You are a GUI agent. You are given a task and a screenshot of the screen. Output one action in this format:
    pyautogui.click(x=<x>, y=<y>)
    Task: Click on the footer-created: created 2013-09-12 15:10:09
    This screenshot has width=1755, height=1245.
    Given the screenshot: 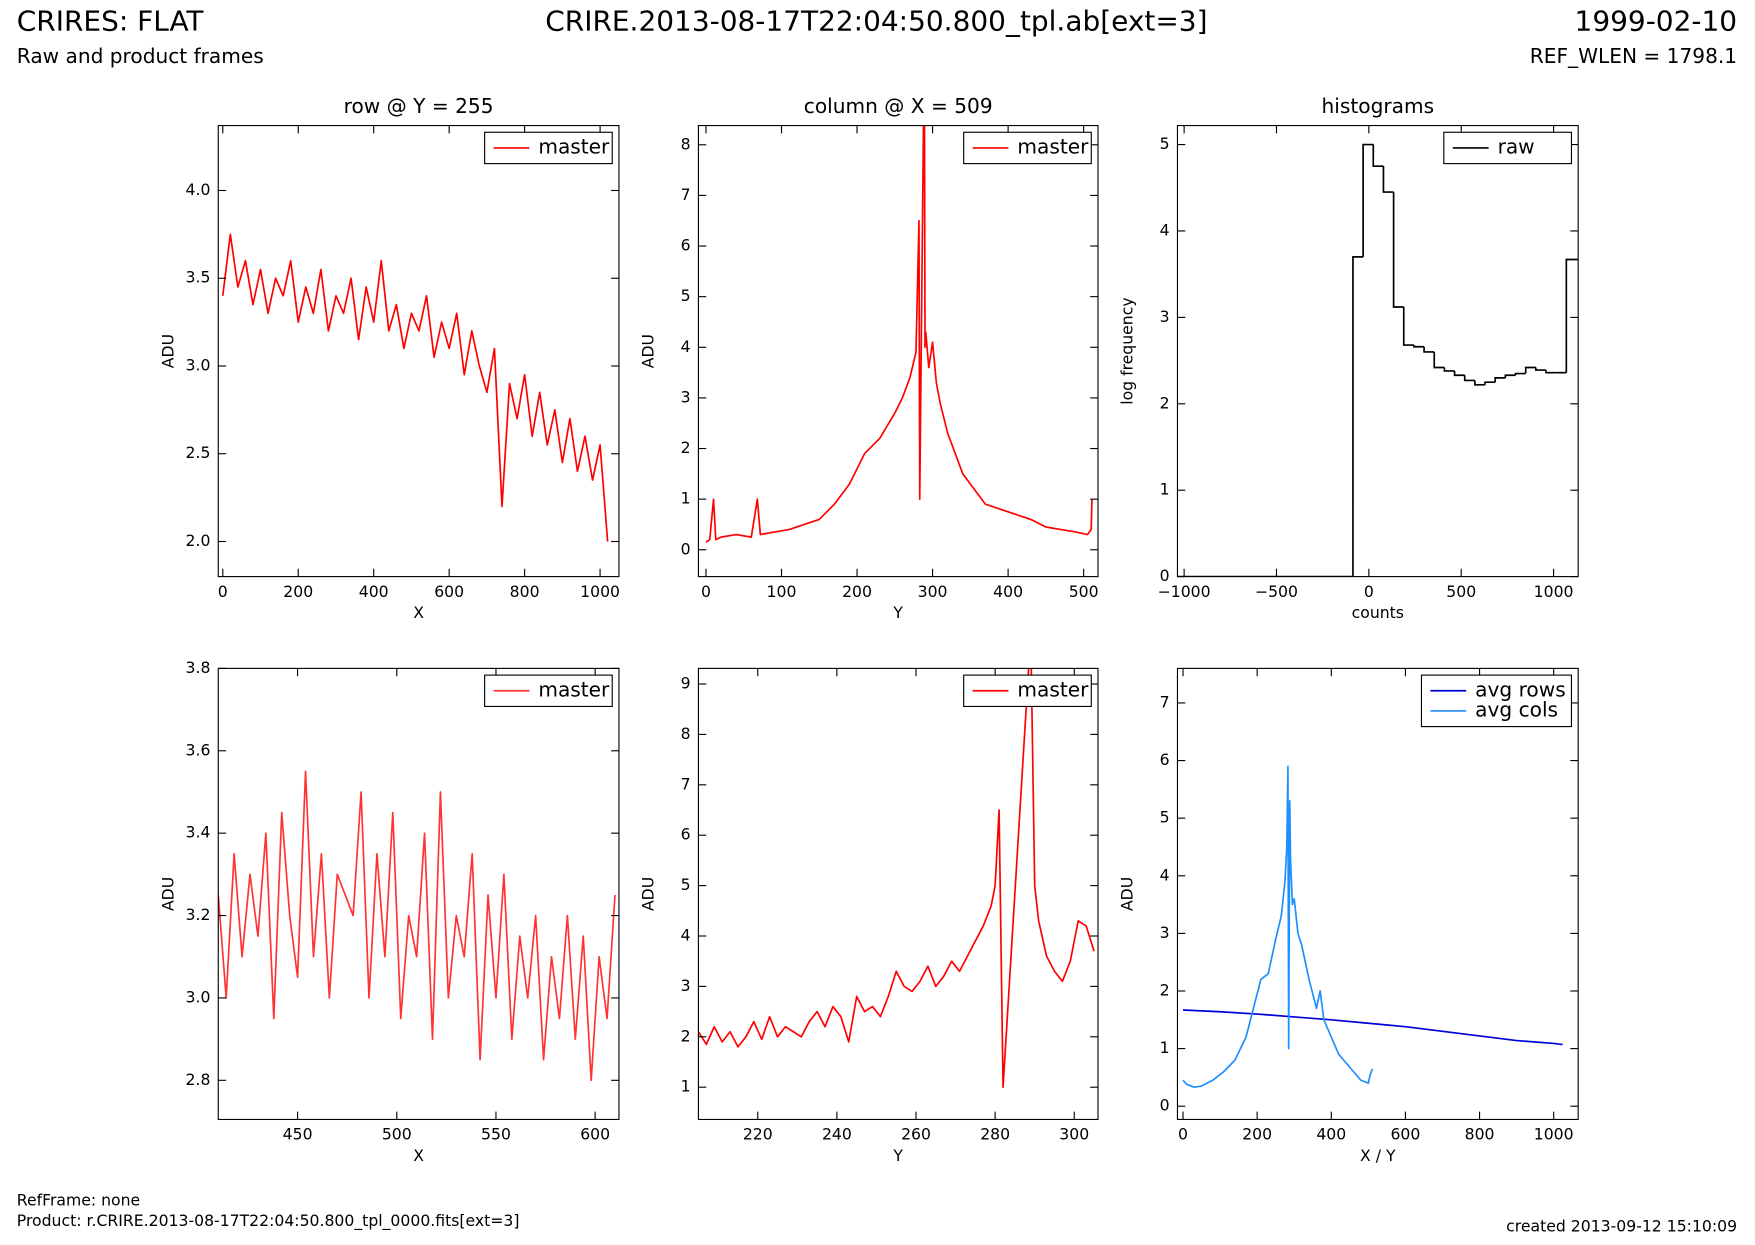 What is the action you would take?
    pyautogui.click(x=1621, y=1225)
    